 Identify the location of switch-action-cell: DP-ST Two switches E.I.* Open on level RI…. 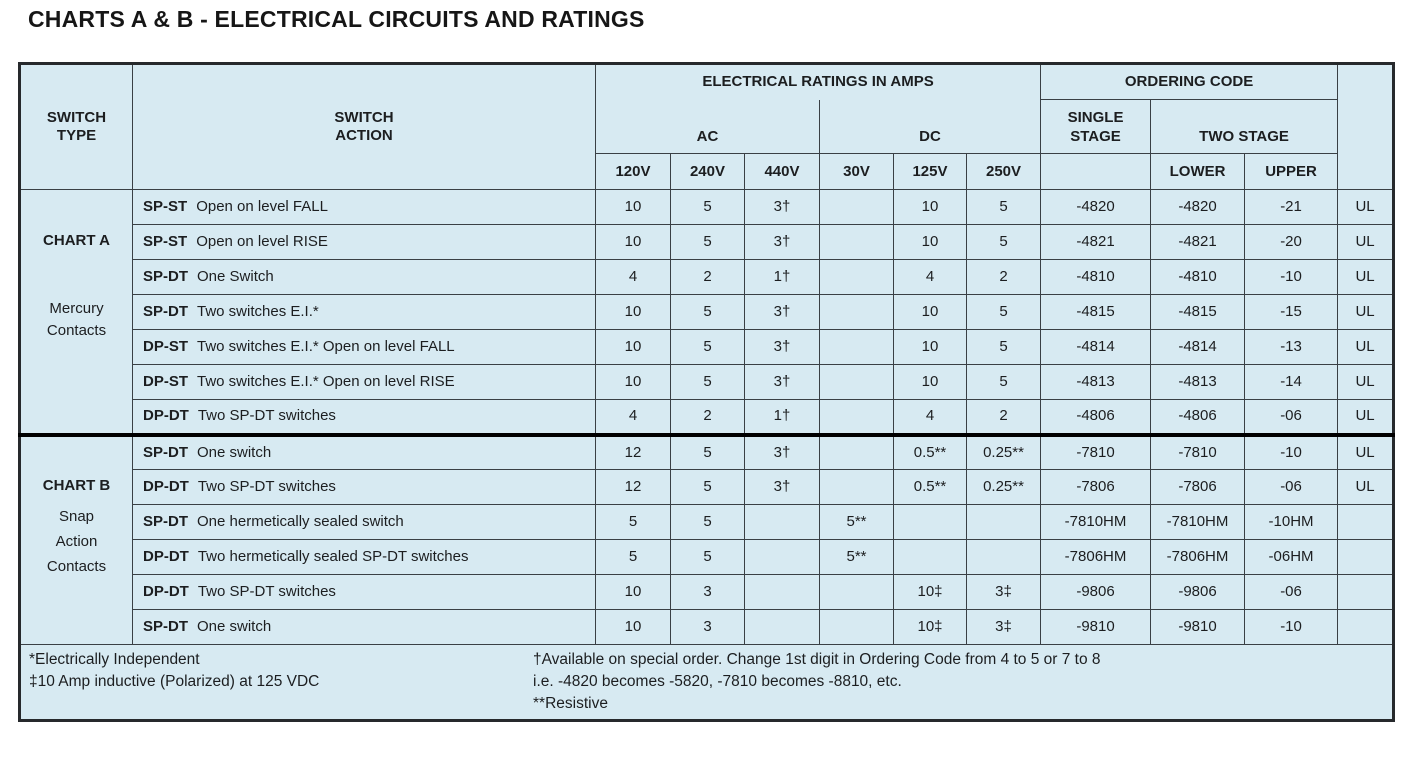
(364, 382).